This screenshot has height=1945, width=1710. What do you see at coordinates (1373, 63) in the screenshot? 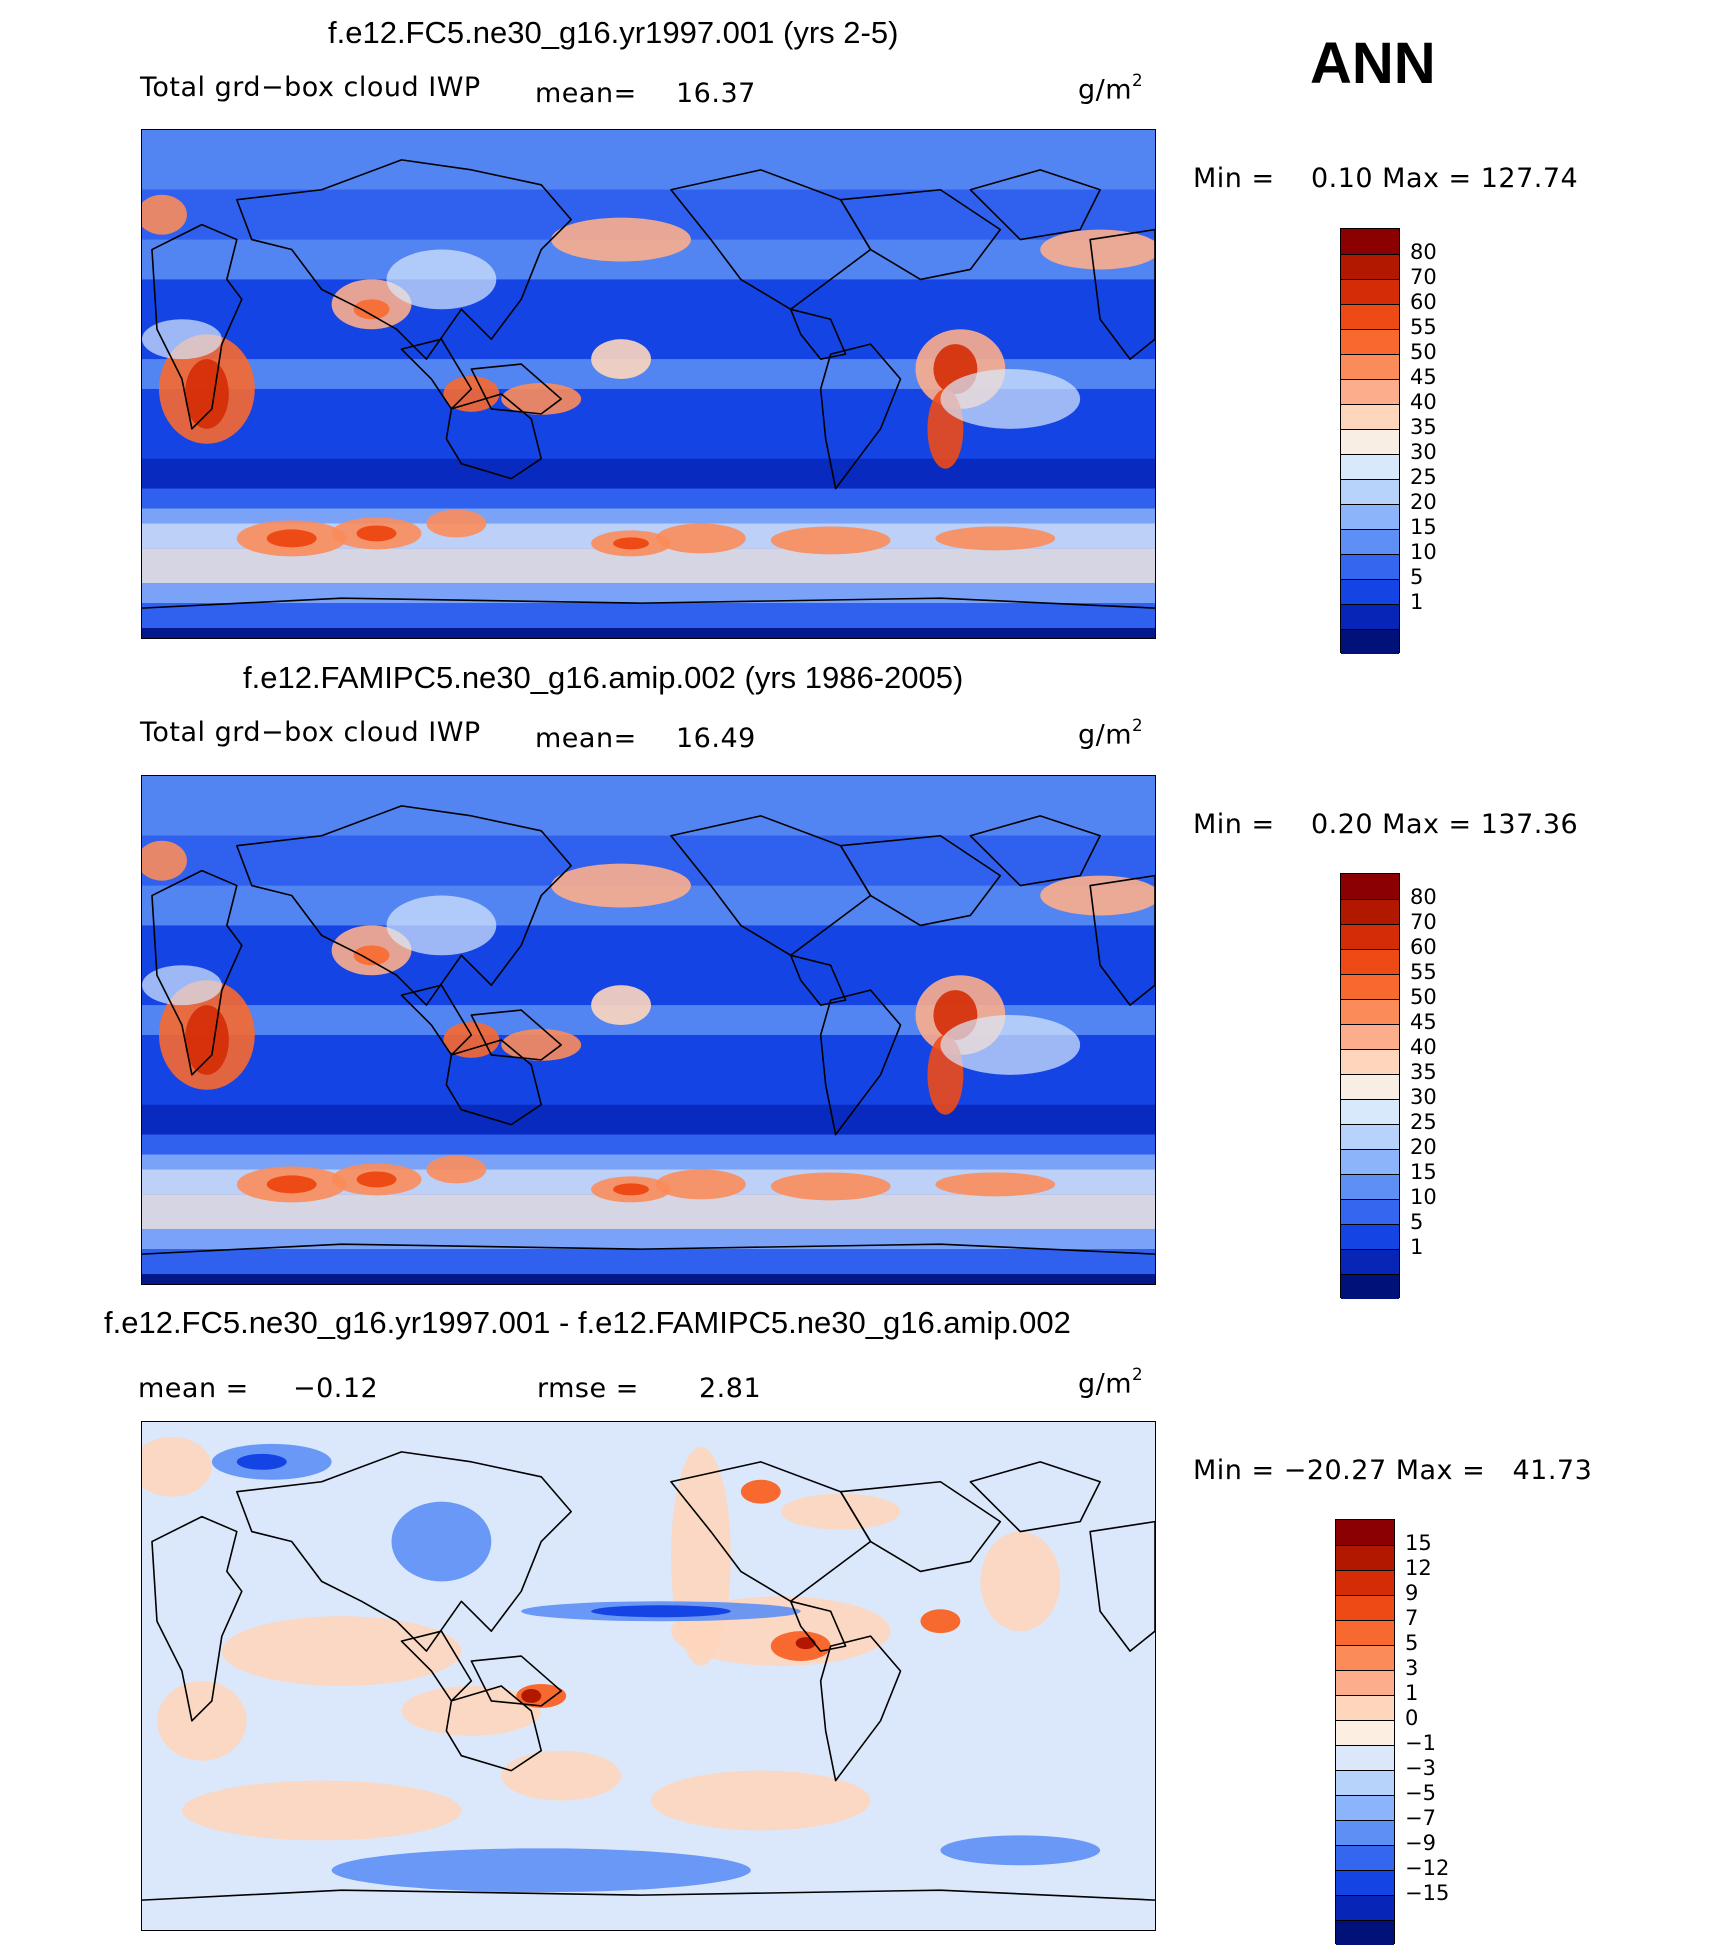
I see `season-label: ANN` at bounding box center [1373, 63].